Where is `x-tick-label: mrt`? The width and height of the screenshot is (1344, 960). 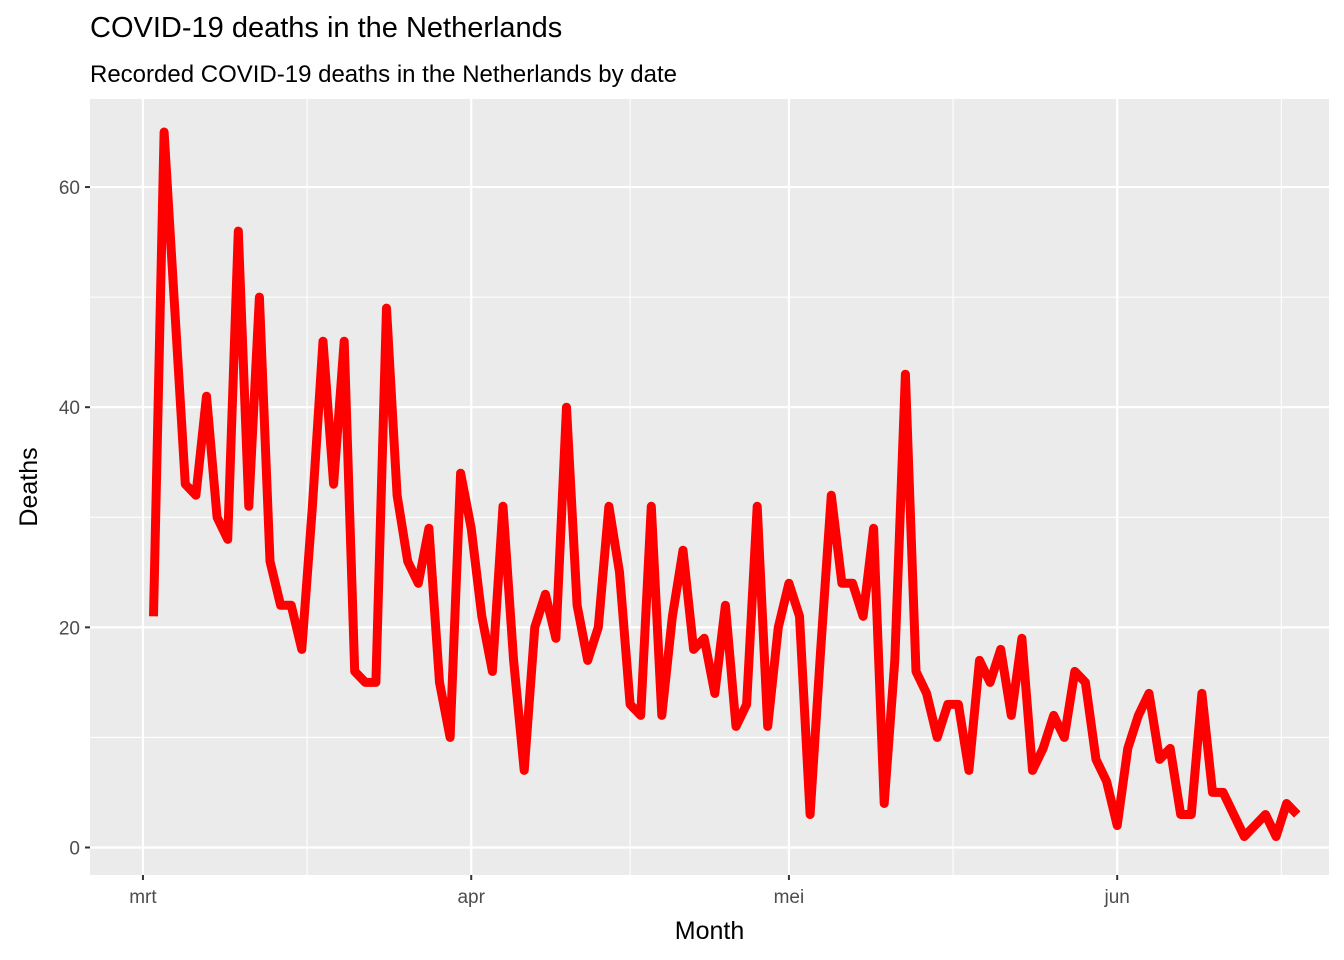 x-tick-label: mrt is located at coordinates (143, 897).